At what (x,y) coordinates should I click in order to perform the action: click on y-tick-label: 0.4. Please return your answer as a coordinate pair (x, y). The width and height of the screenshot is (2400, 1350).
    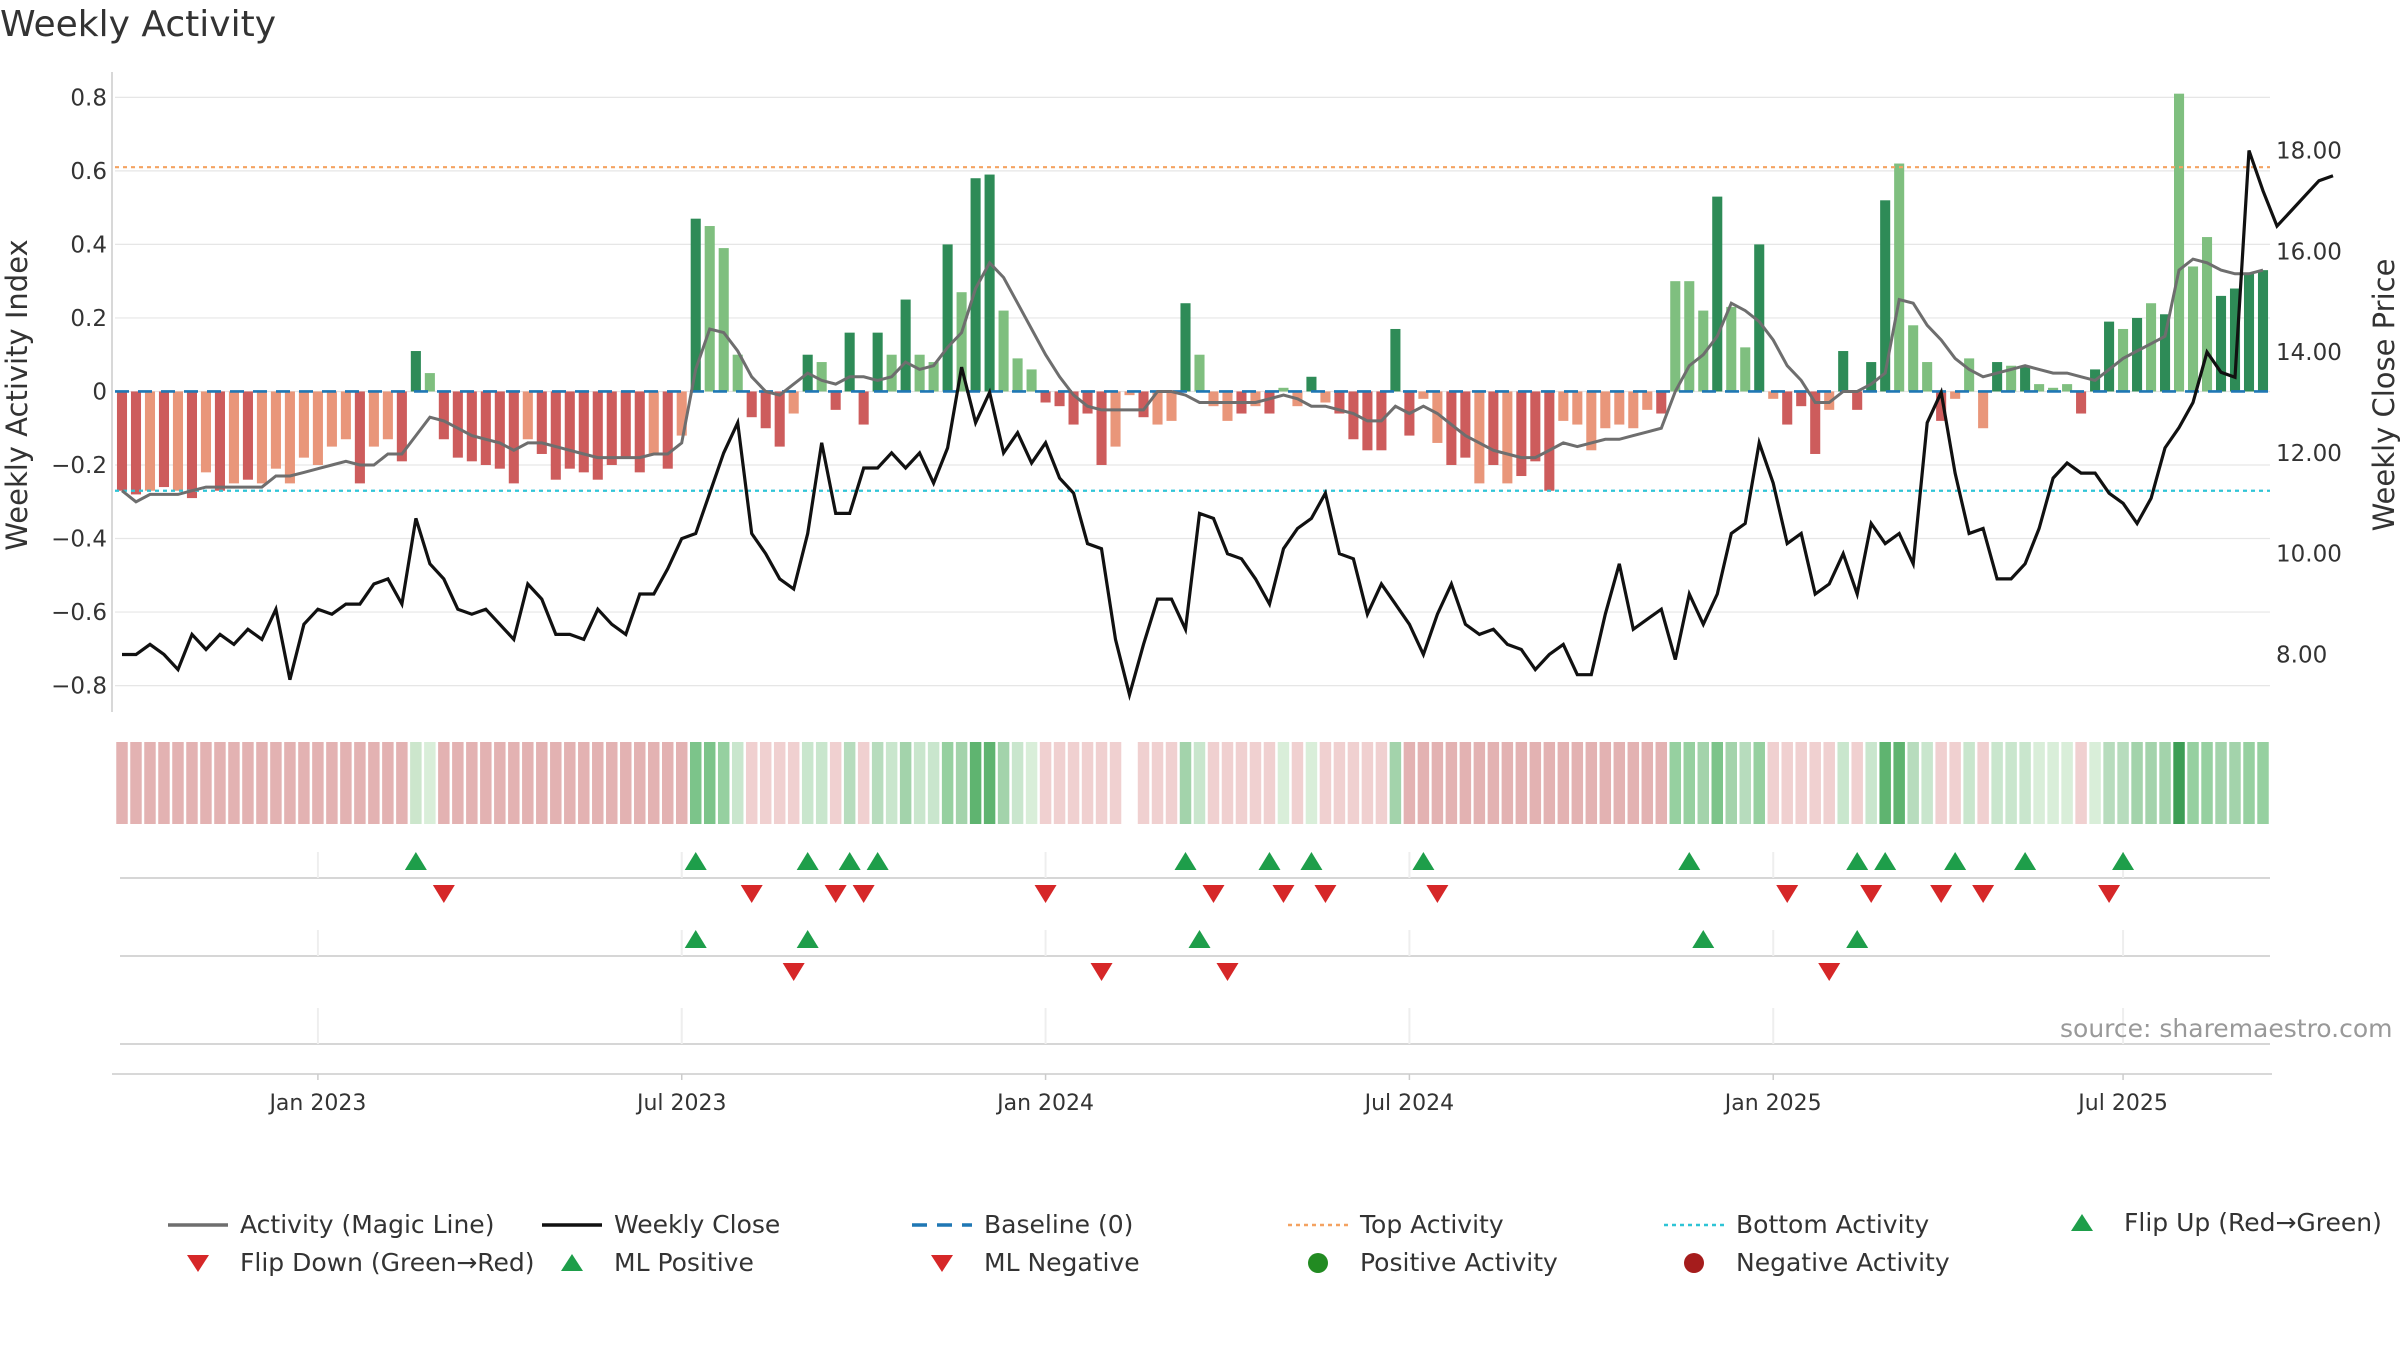
    Looking at the image, I should click on (88, 245).